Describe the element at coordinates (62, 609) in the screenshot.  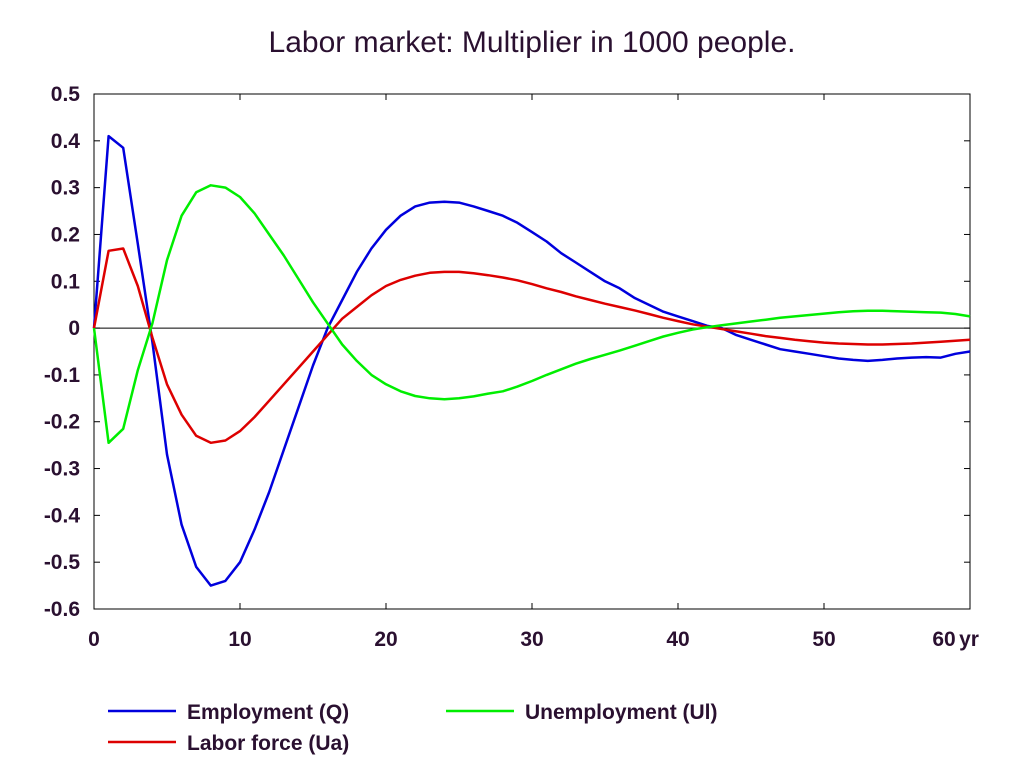
I see `y-tick-label: -0.6` at that location.